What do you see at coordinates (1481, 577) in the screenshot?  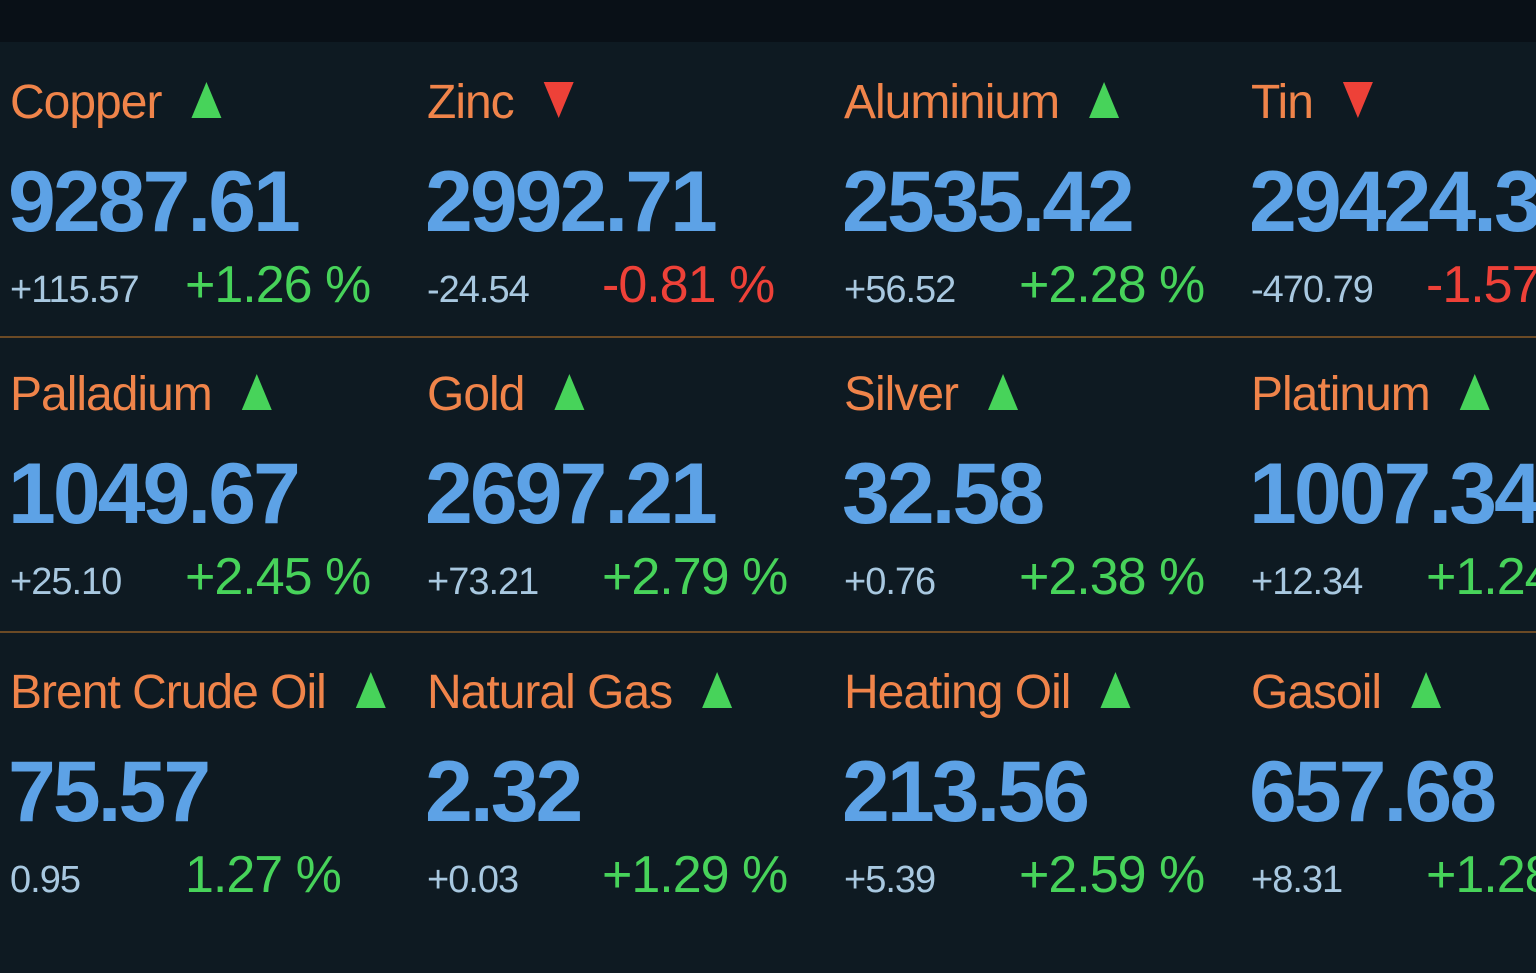 I see `percent-change: +1.24` at bounding box center [1481, 577].